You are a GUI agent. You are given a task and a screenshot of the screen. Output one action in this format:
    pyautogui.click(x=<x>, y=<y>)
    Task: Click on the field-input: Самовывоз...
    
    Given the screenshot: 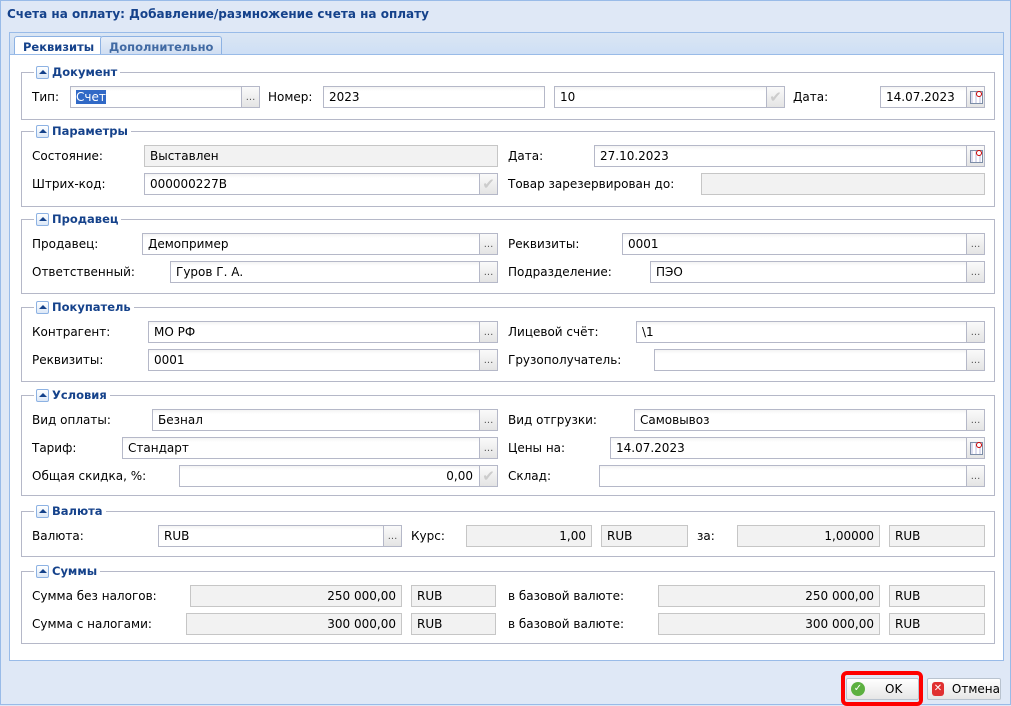 What is the action you would take?
    pyautogui.click(x=809, y=420)
    